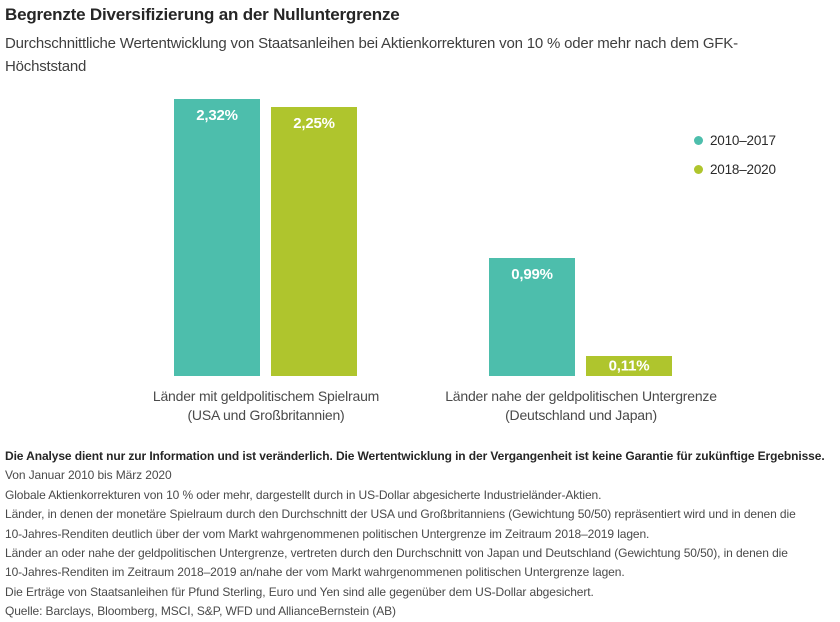 This screenshot has height=622, width=840. What do you see at coordinates (581, 415) in the screenshot?
I see `x-axis-label-group2-line2: (Deutschland und Japan)` at bounding box center [581, 415].